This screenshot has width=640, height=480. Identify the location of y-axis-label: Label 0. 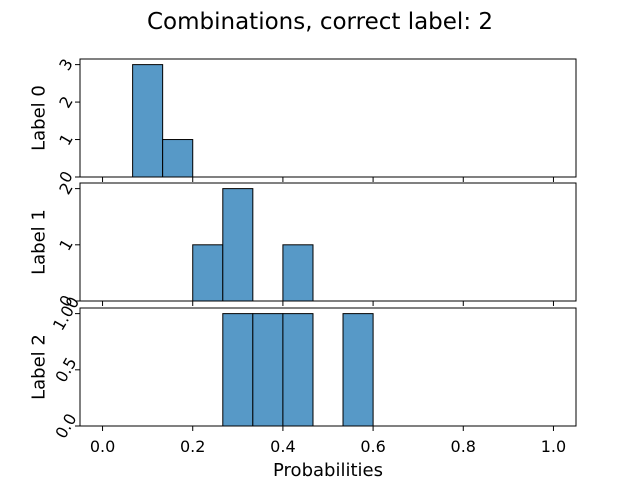
(39, 118).